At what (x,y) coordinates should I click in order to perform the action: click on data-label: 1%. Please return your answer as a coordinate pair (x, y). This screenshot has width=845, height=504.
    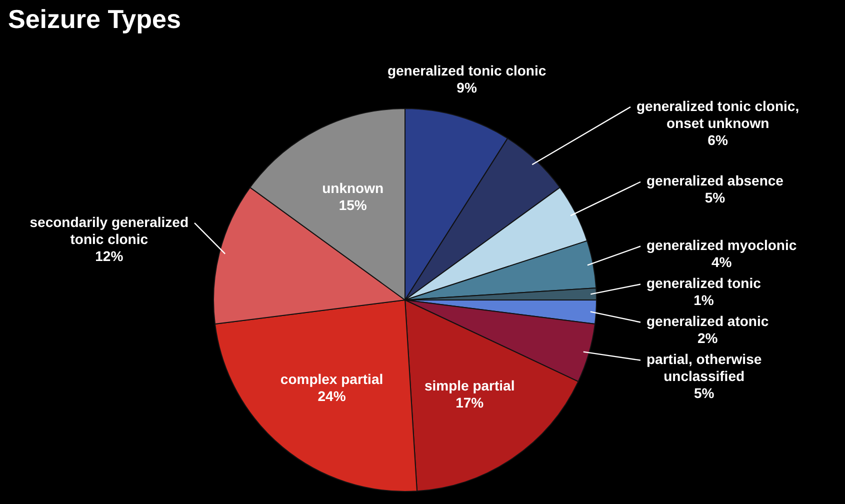
    Looking at the image, I should click on (704, 300).